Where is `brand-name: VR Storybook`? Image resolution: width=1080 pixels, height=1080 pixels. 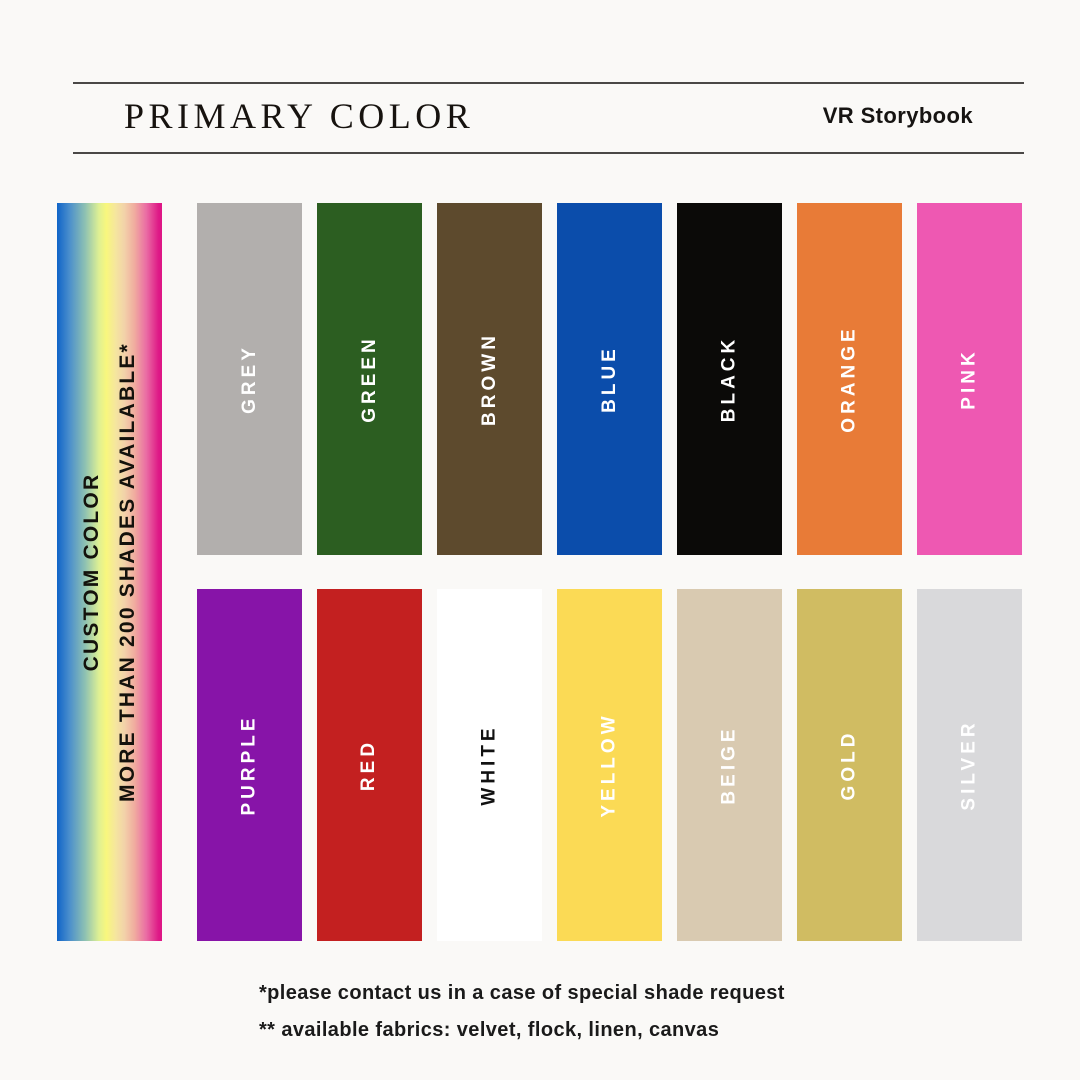
brand-name: VR Storybook is located at coordinates (897, 115).